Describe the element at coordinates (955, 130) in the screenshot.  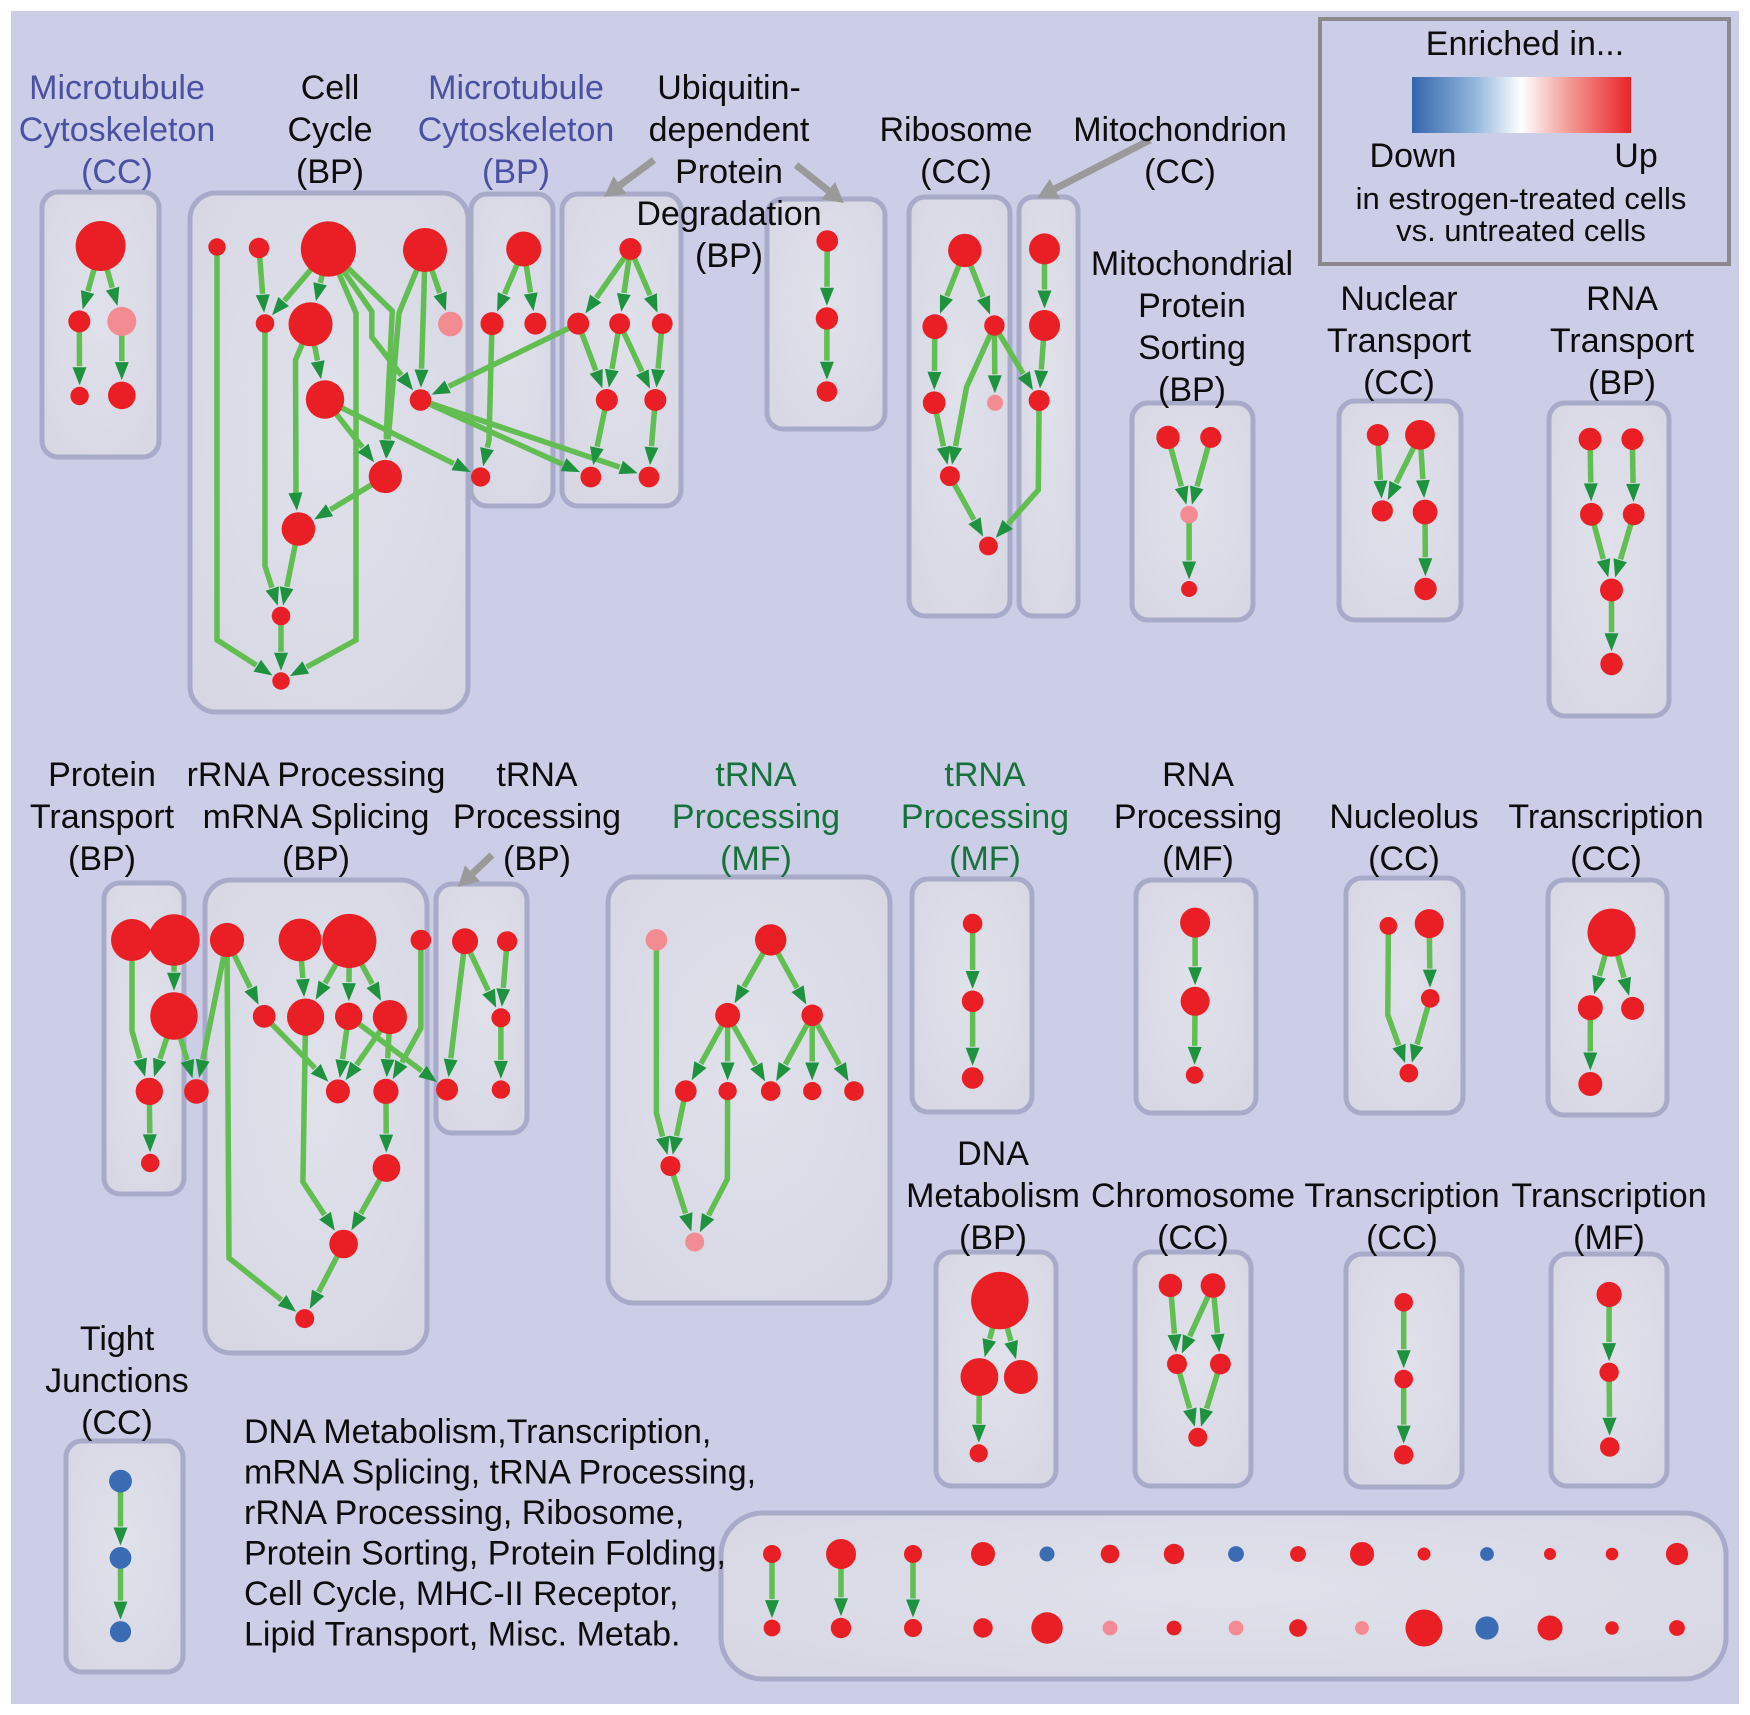
I see `svg-text: Ribosome` at that location.